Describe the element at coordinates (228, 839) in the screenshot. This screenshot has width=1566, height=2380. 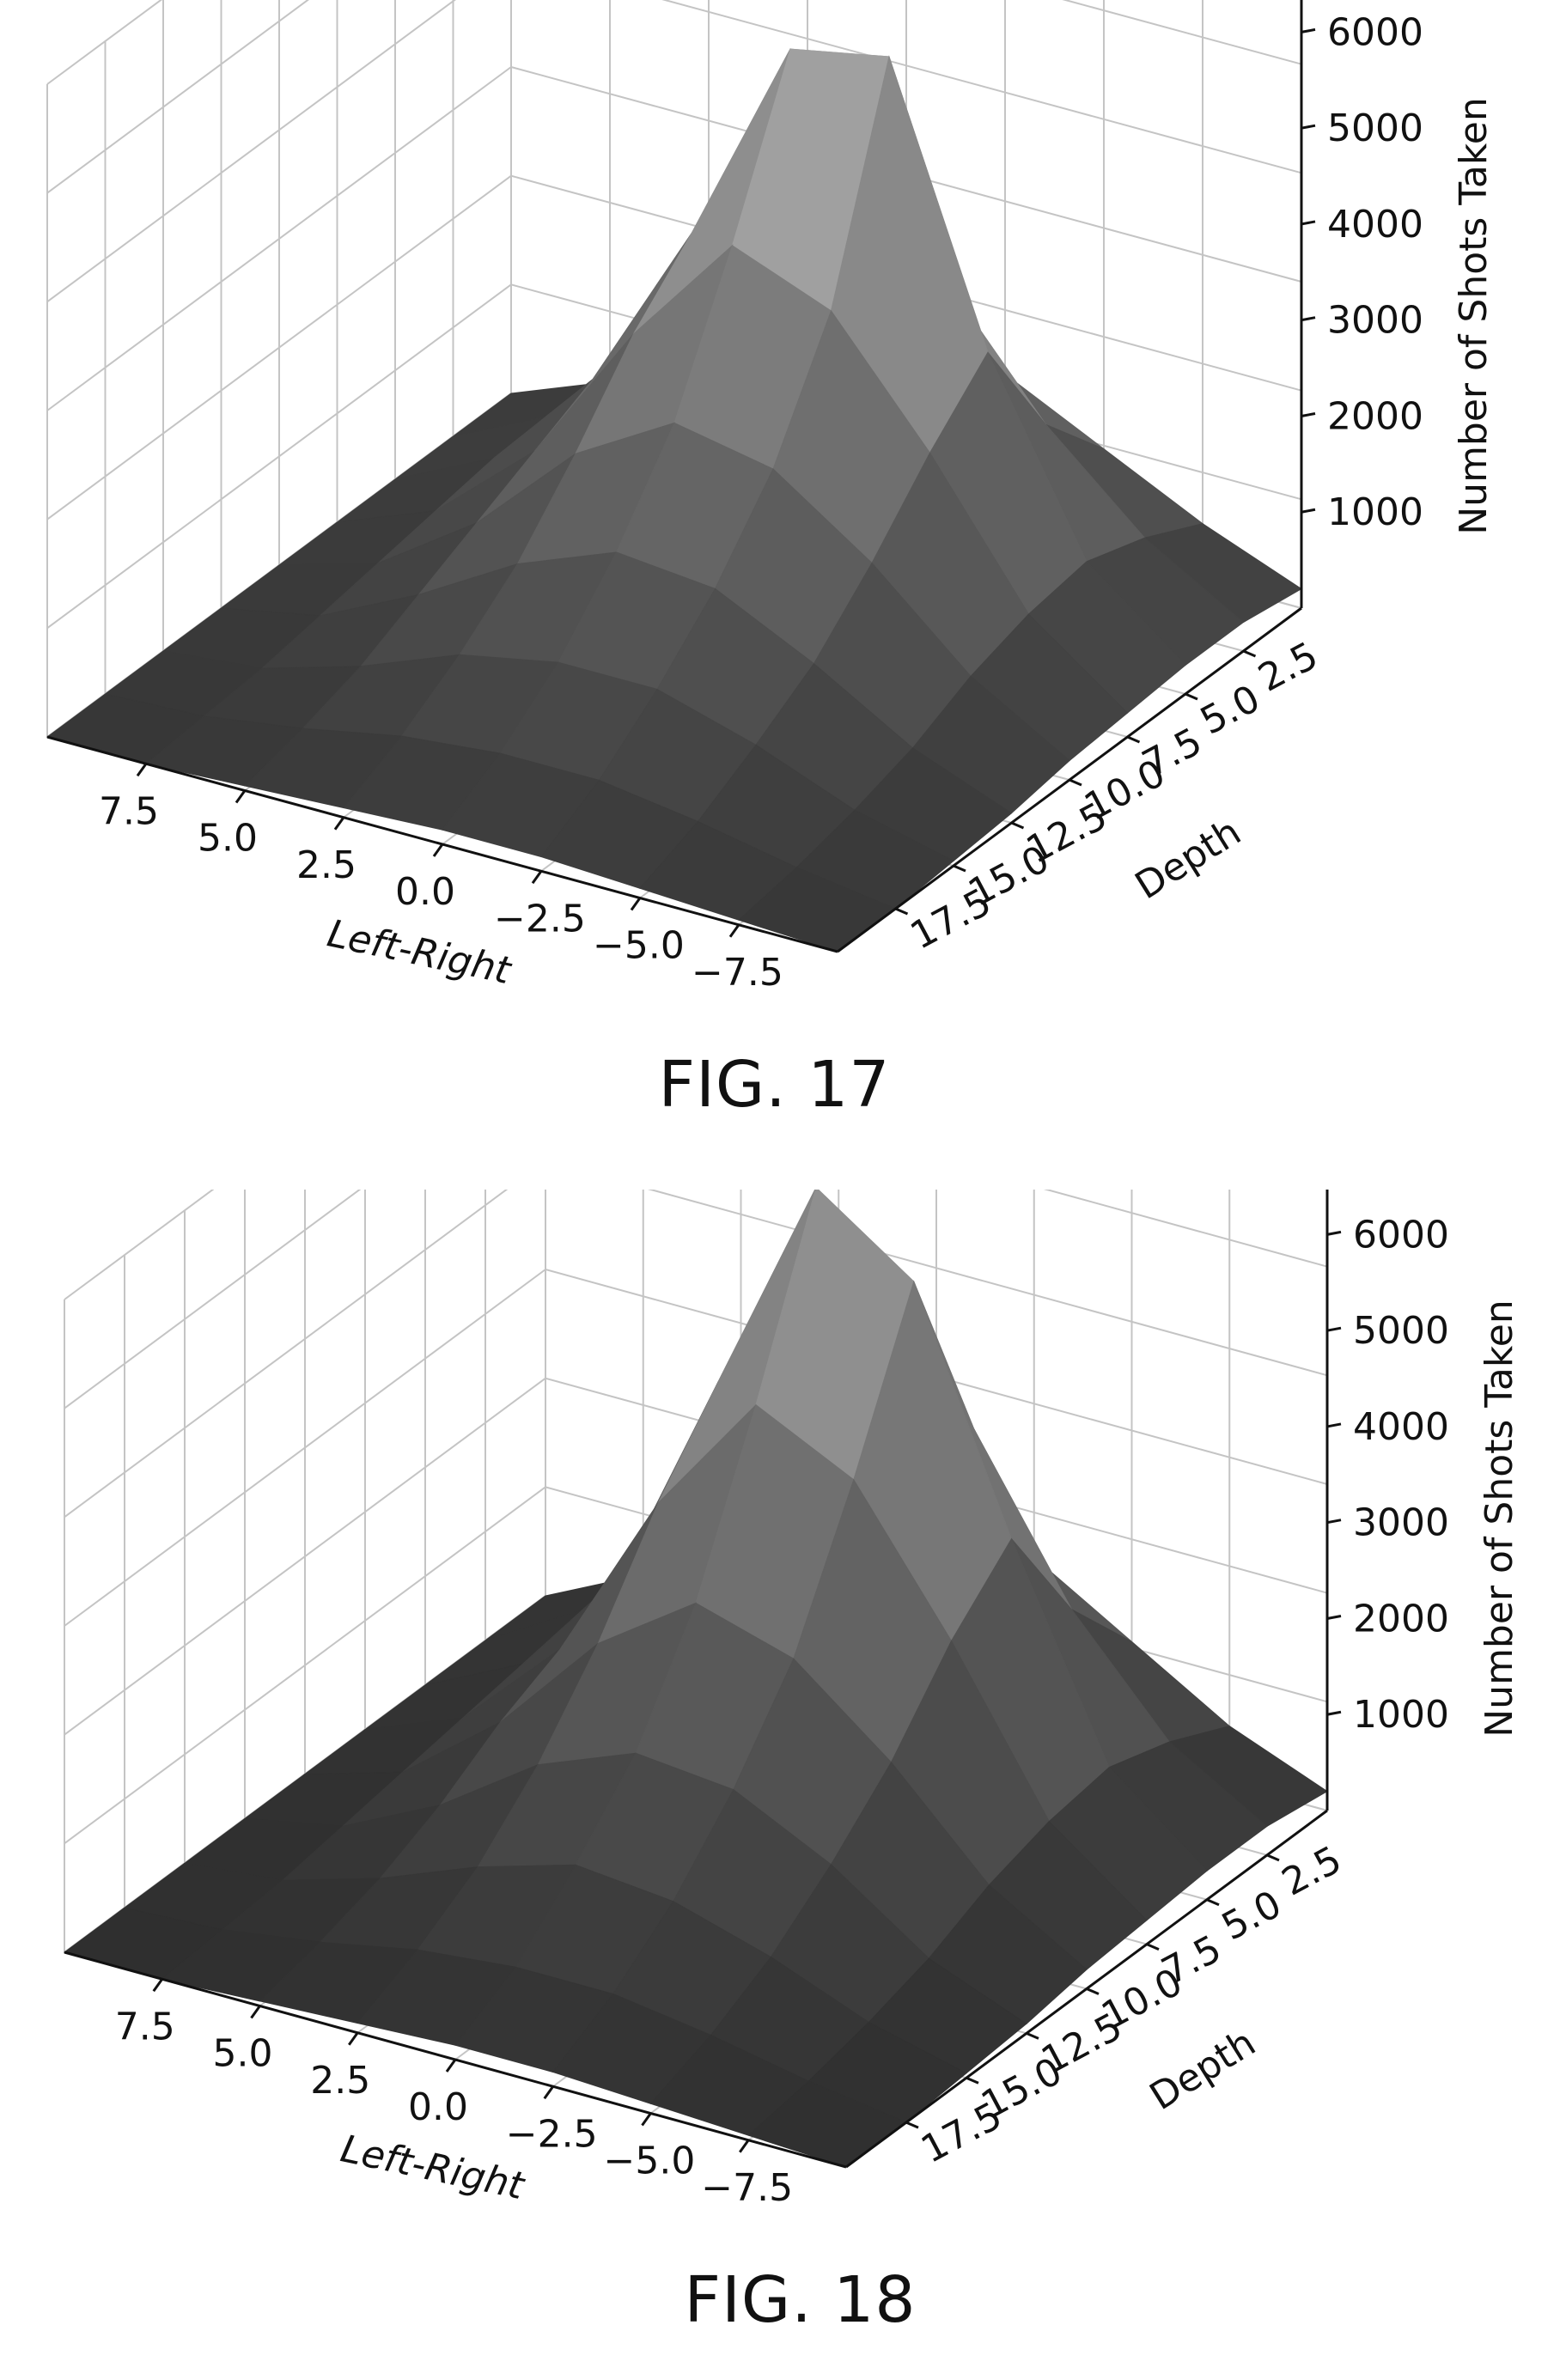
I see `x-tick-label: 5.0` at that location.